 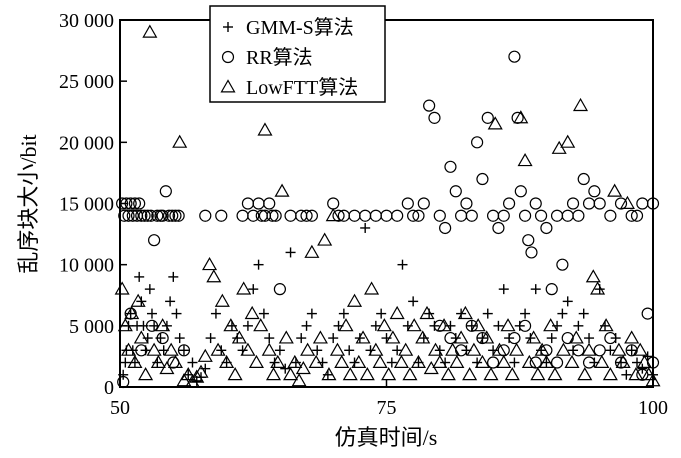 What do you see at coordinates (120, 408) in the screenshot?
I see `x-tick-label: 50` at bounding box center [120, 408].